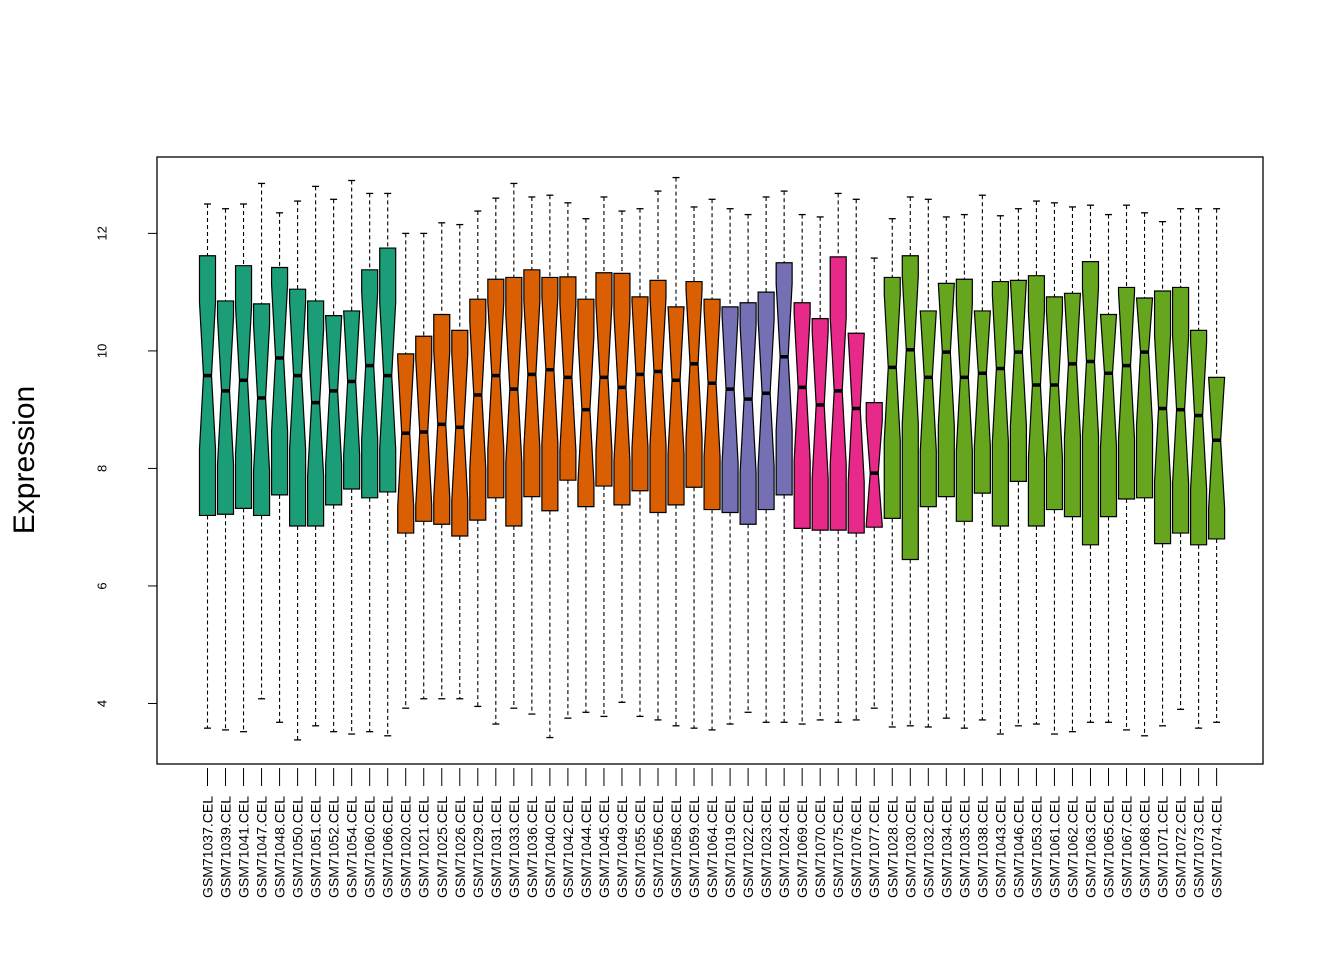 The image size is (1344, 960). What do you see at coordinates (856, 847) in the screenshot?
I see `x-tick-label: GSM71076.CEL` at bounding box center [856, 847].